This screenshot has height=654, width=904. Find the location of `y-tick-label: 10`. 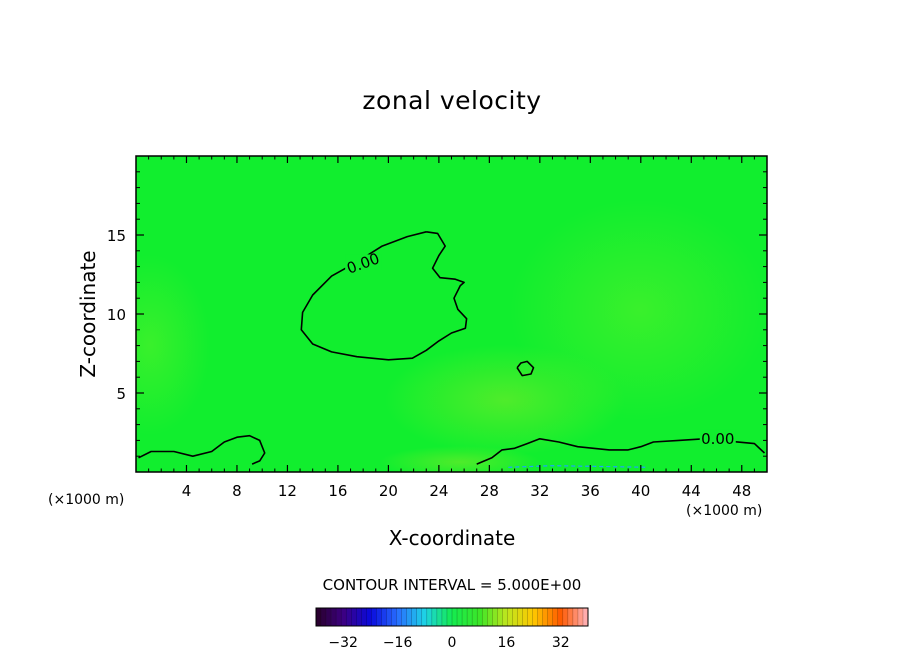

y-tick-label: 10 is located at coordinates (116, 315).